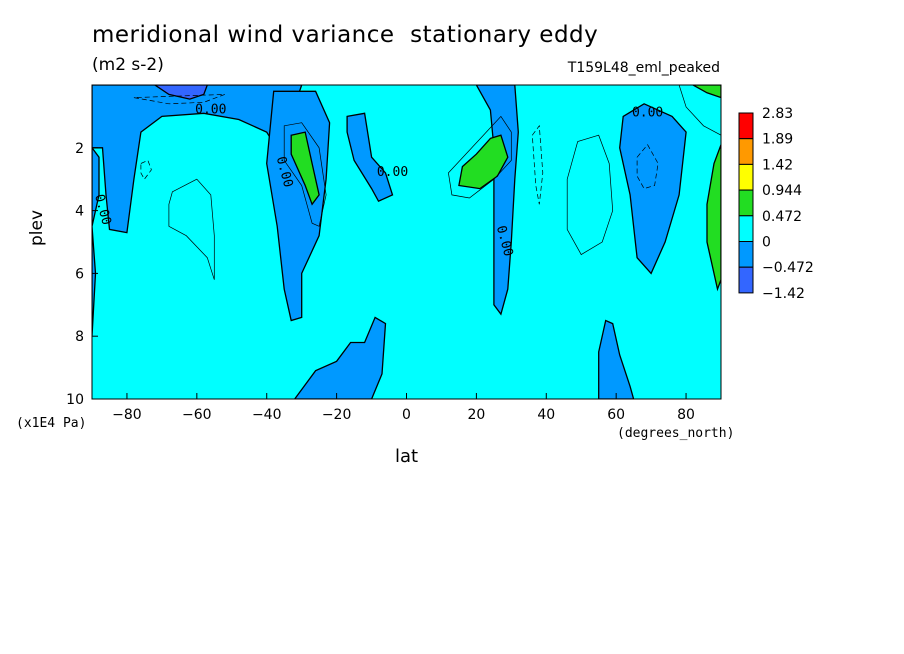  Describe the element at coordinates (782, 217) in the screenshot. I see `colorbar-level-4: 0.472` at that location.